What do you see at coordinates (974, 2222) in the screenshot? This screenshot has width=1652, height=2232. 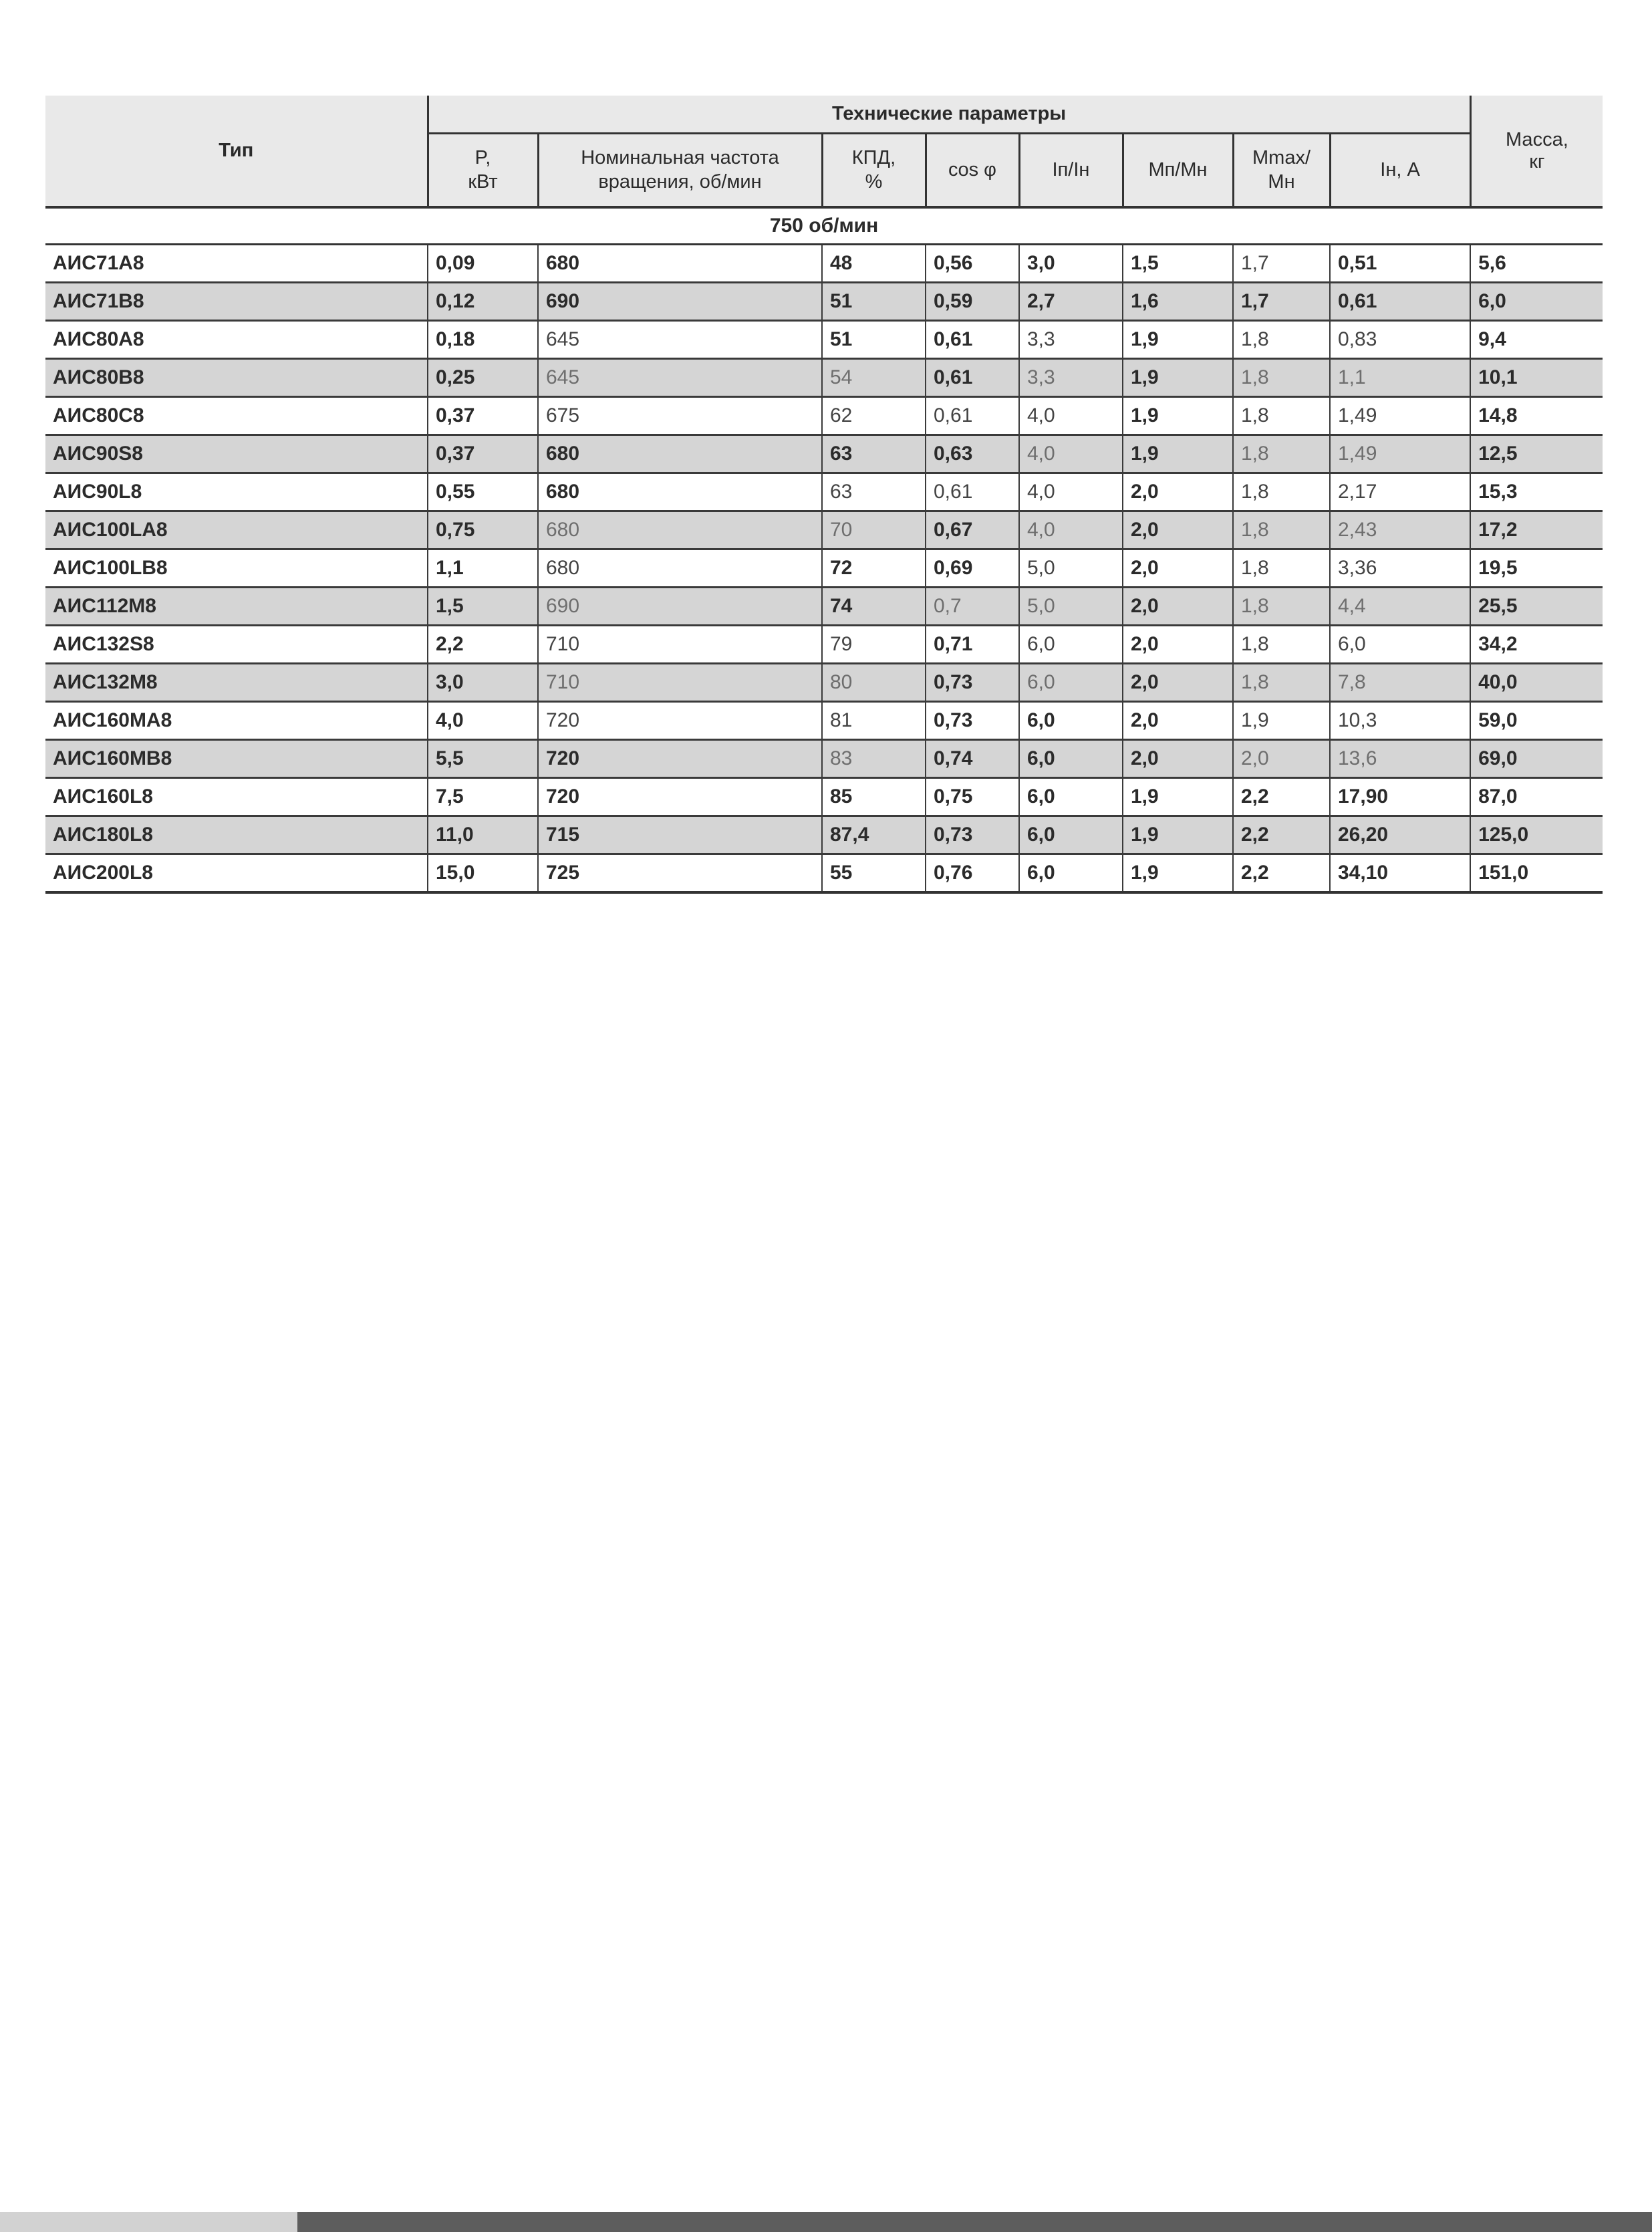 I see `horizontal-scrollbar-thumb` at bounding box center [974, 2222].